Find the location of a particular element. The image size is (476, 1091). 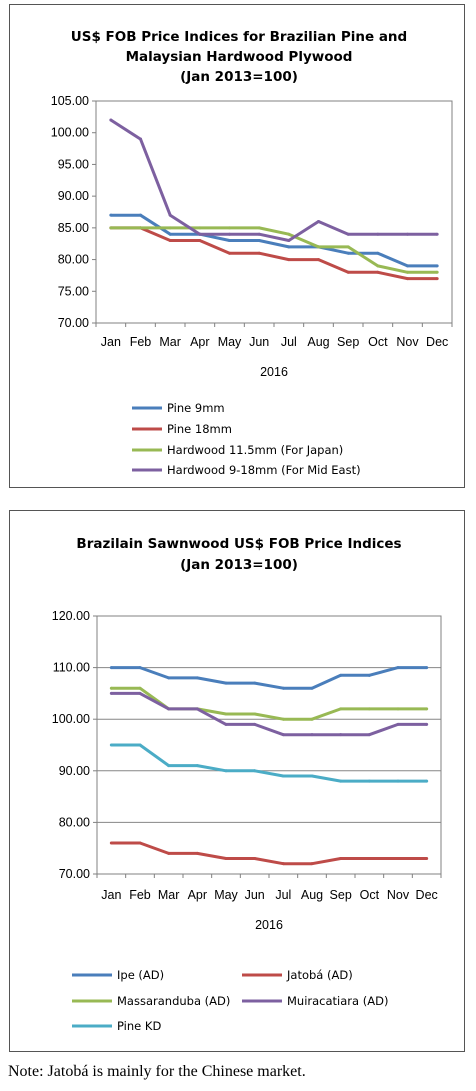

chart-title-line: Malaysian Hardwood Plywood is located at coordinates (239, 57).